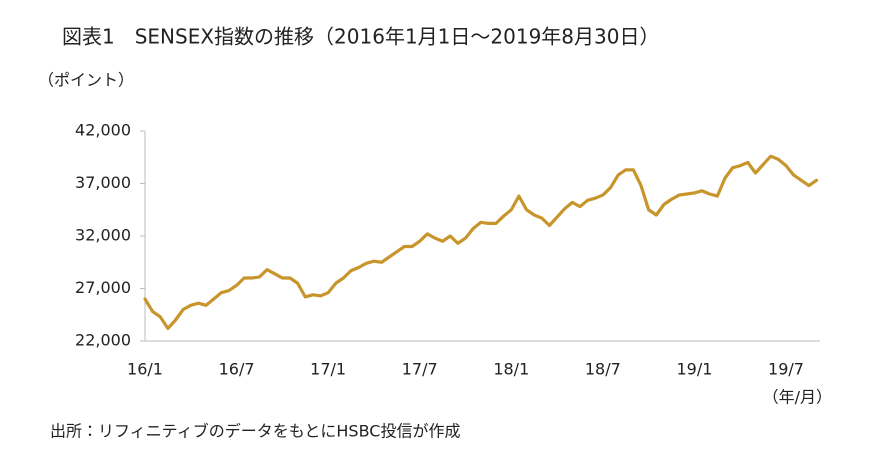  I want to click on y-tick-label: 22,000, so click(103, 340).